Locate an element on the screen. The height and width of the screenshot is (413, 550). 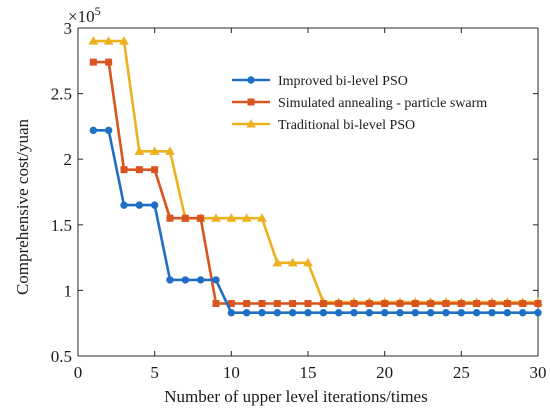
y-multiplier-exponent: 5 is located at coordinates (98, 11).